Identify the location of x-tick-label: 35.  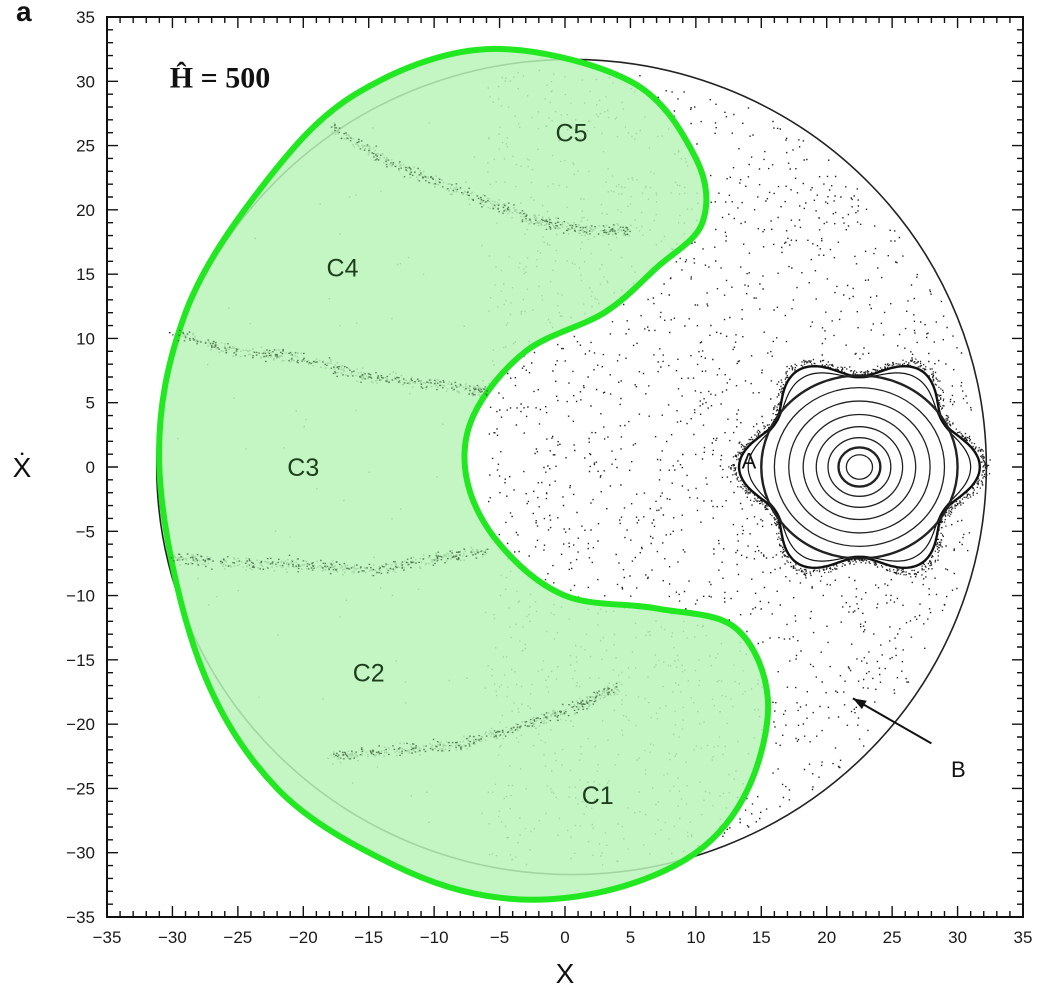
(1023, 937).